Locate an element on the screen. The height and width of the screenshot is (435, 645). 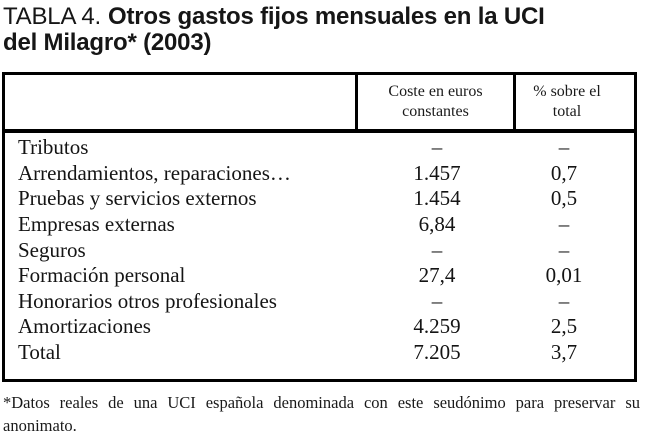
pct-value: 0,5 is located at coordinates (564, 198).